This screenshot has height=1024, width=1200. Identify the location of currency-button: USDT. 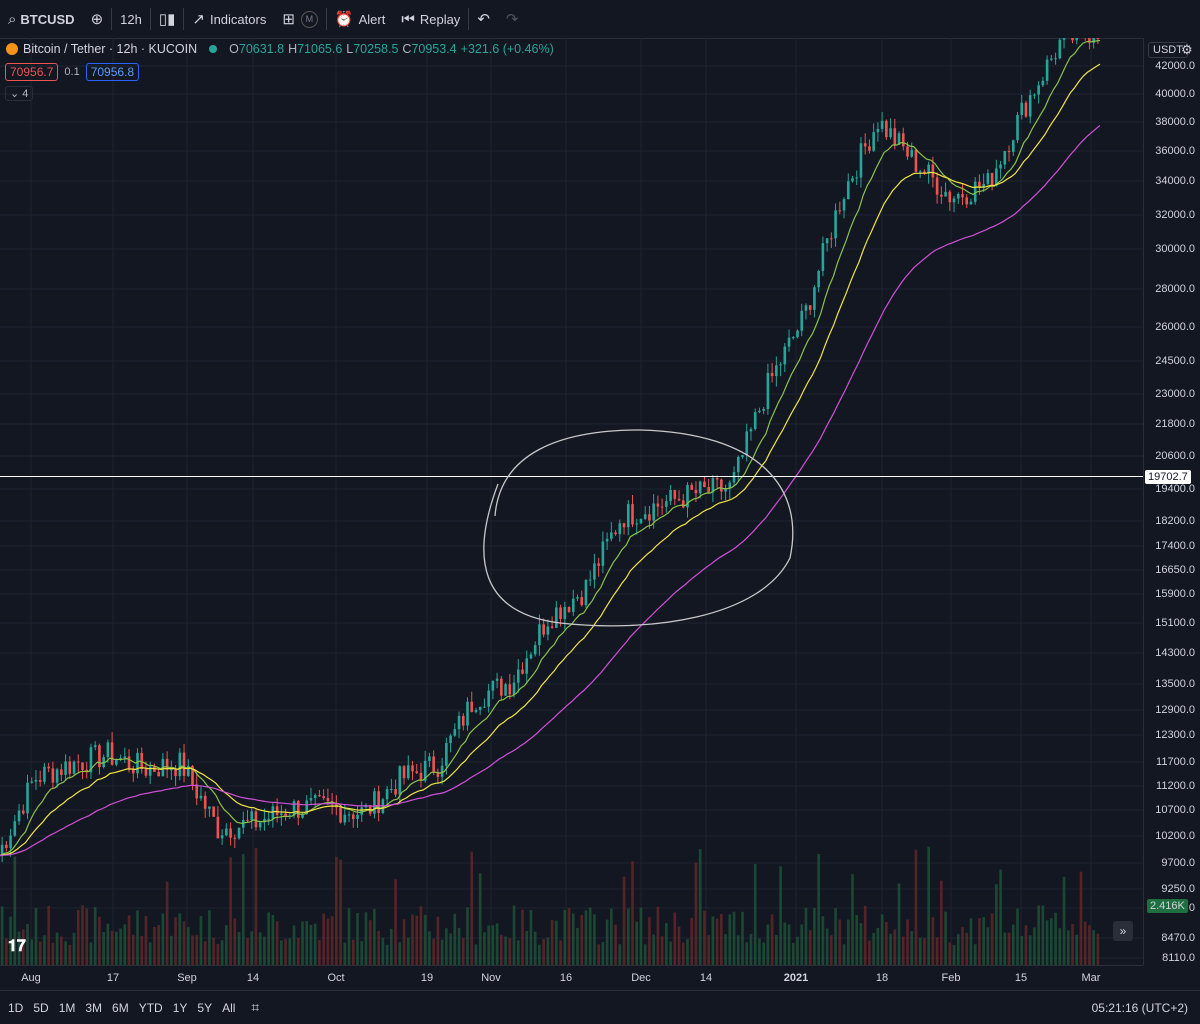
(1168, 50).